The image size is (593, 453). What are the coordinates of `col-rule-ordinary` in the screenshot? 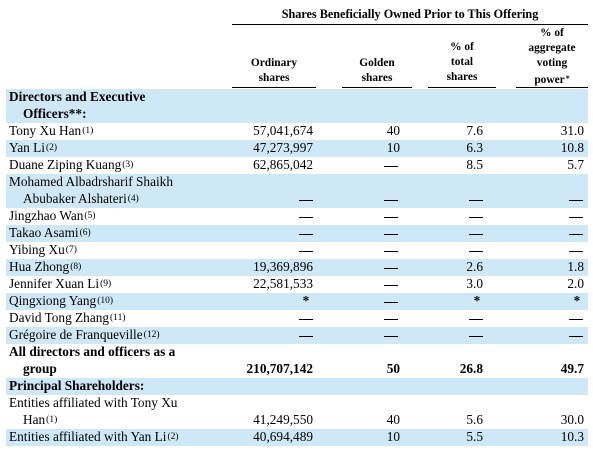 It's located at (274, 87).